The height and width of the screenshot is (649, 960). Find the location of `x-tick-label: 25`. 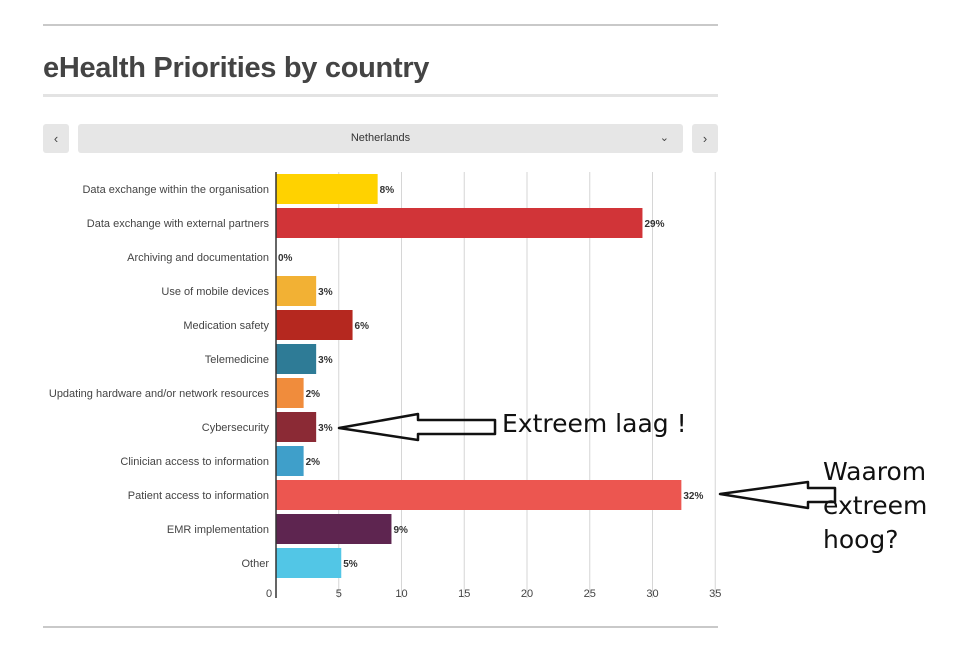

x-tick-label: 25 is located at coordinates (590, 594).